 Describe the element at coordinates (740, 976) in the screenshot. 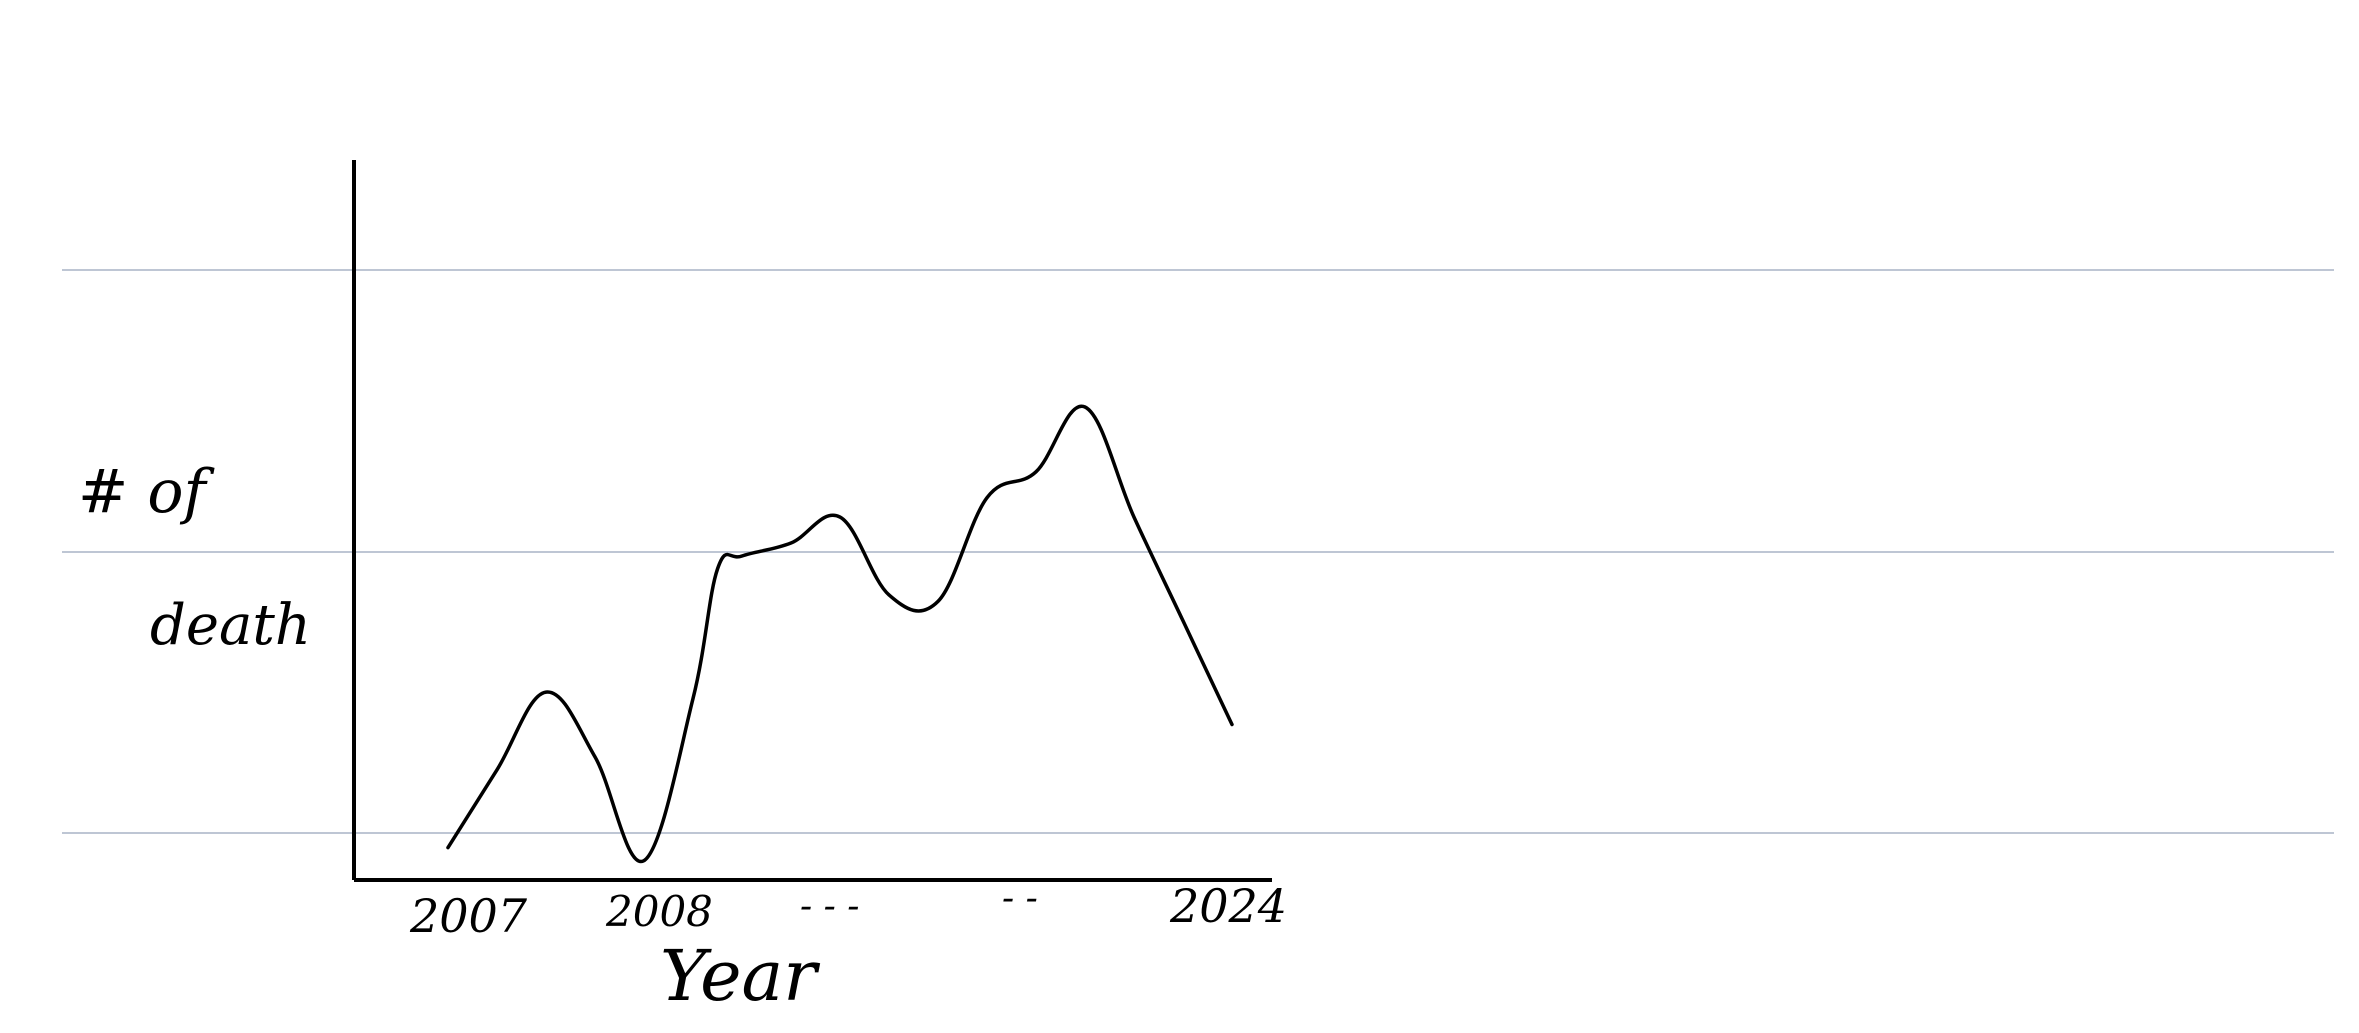

I see `x-axis-label: Year` at that location.